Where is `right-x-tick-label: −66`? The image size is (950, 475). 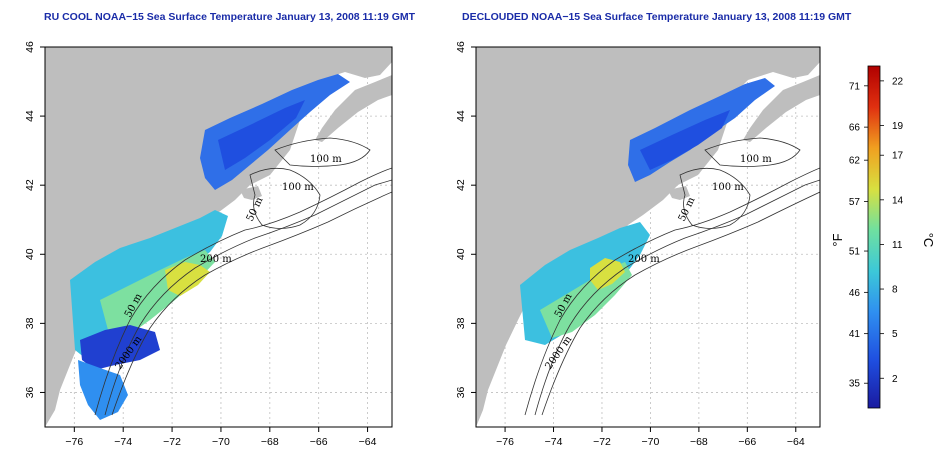 right-x-tick-label: −66 is located at coordinates (747, 442).